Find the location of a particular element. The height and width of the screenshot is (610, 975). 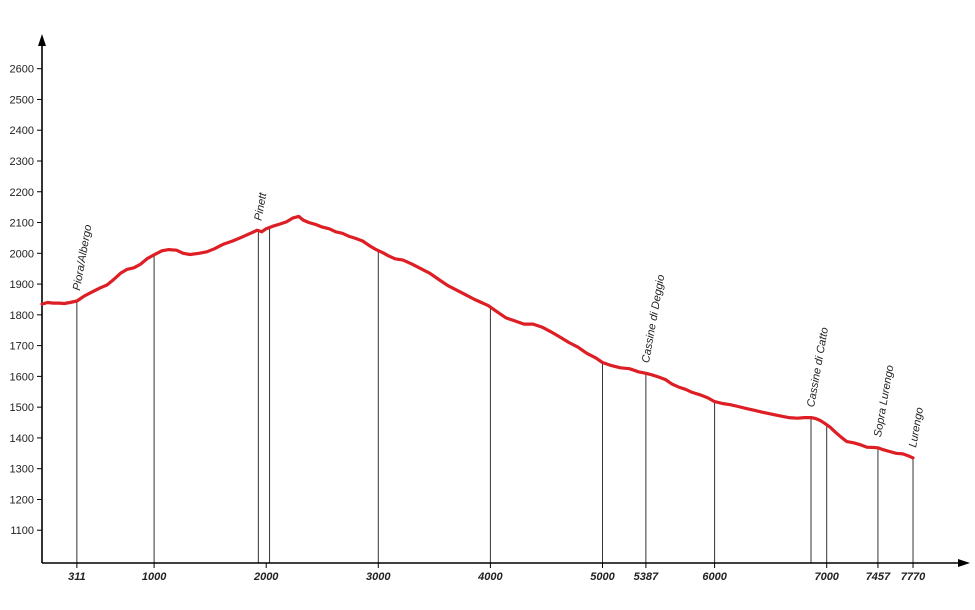

x-tick-label: 6000 is located at coordinates (714, 577).